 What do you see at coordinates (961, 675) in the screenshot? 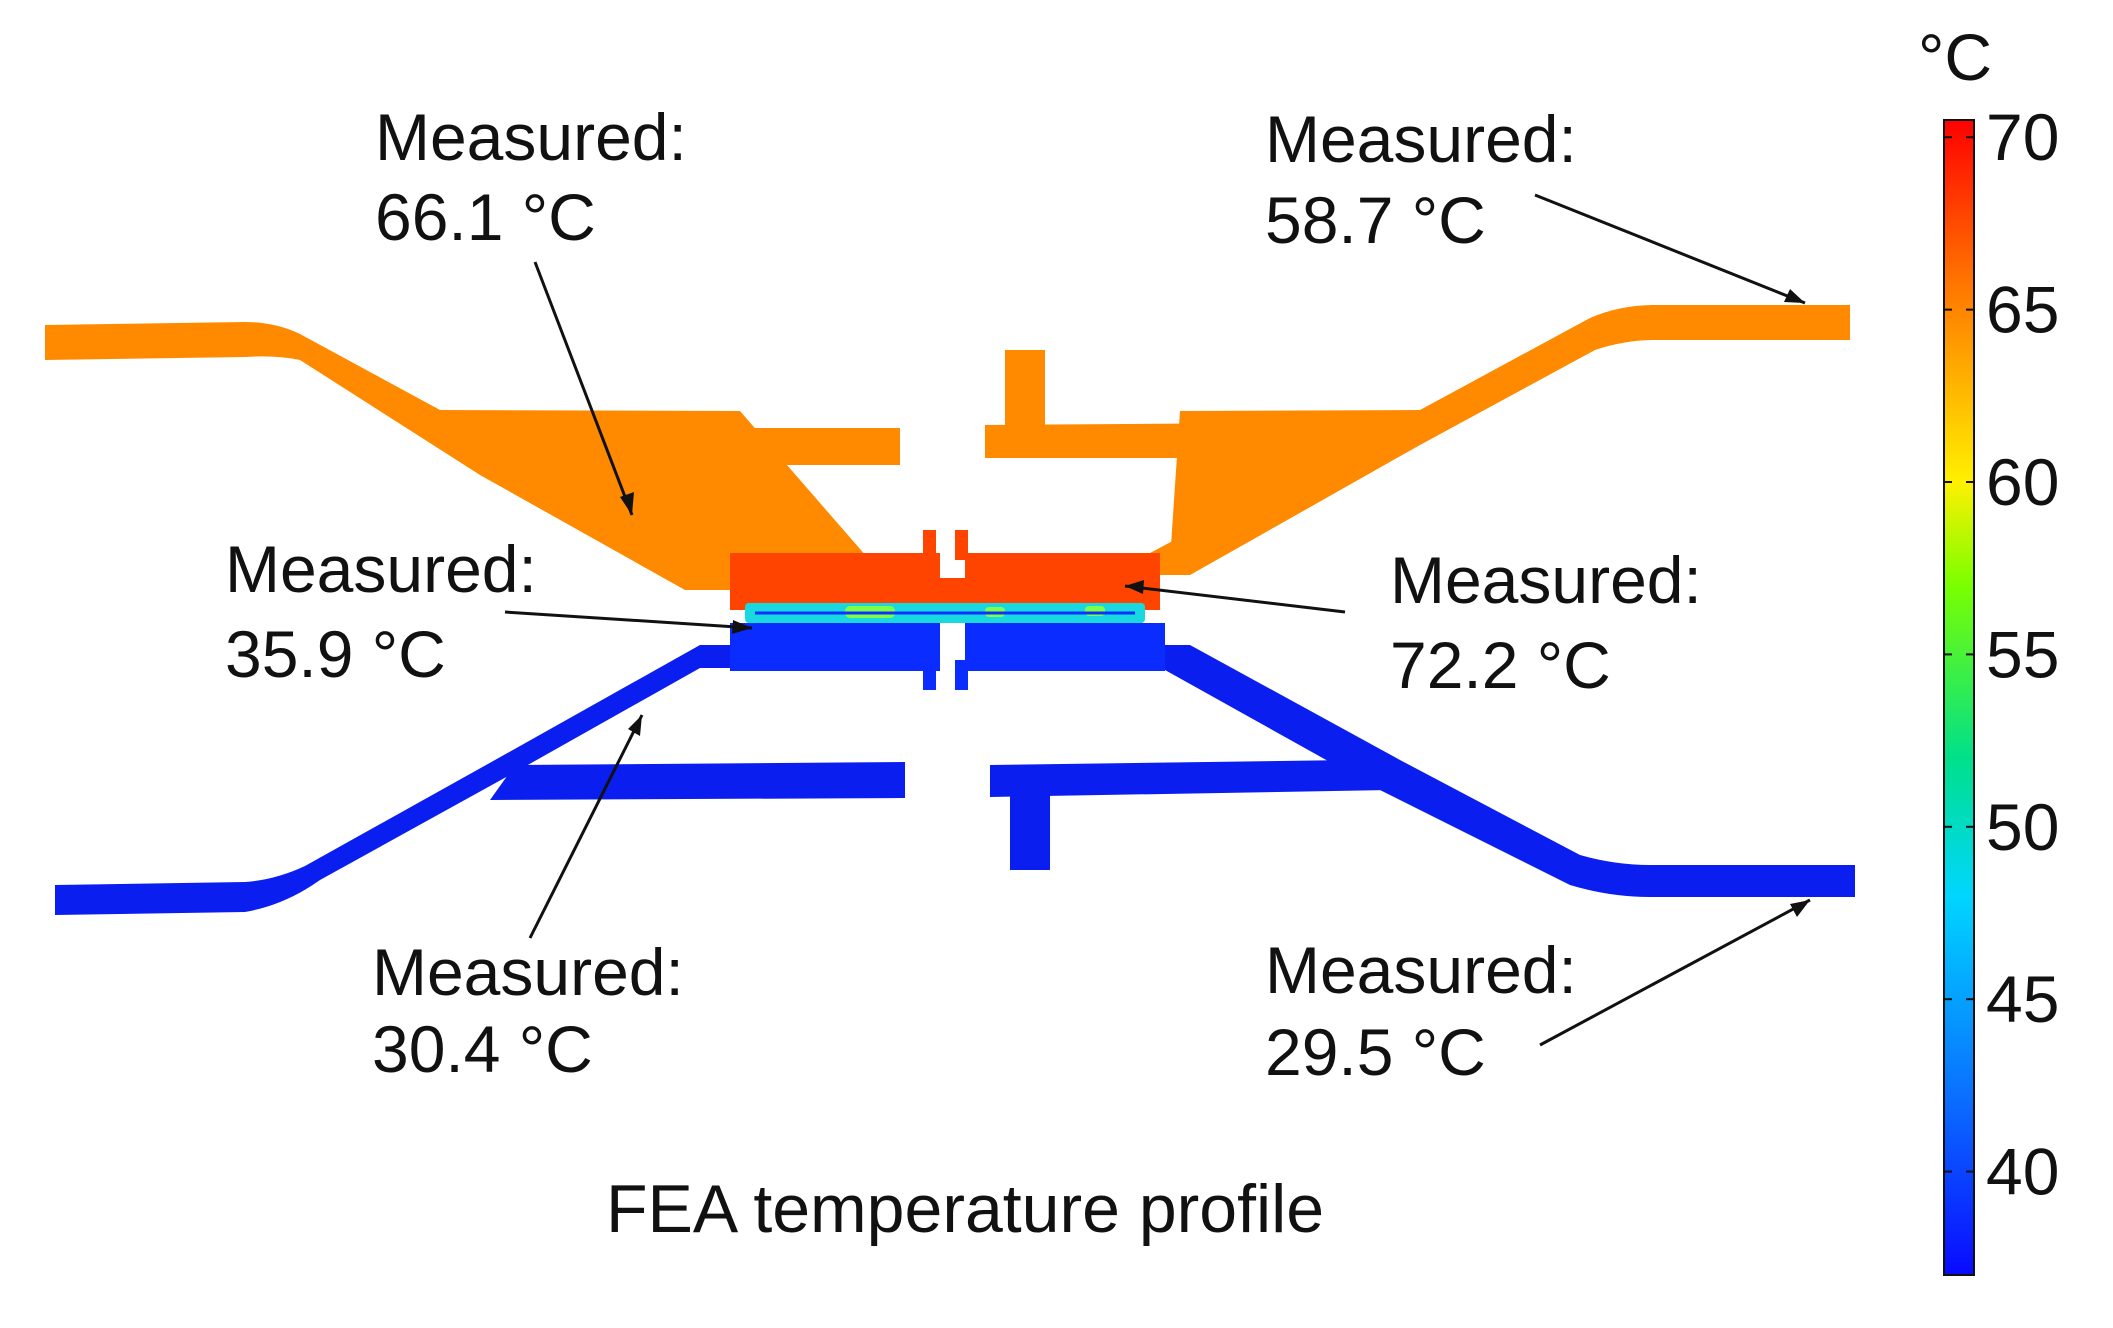
I see `cold-junction-tab-right` at bounding box center [961, 675].